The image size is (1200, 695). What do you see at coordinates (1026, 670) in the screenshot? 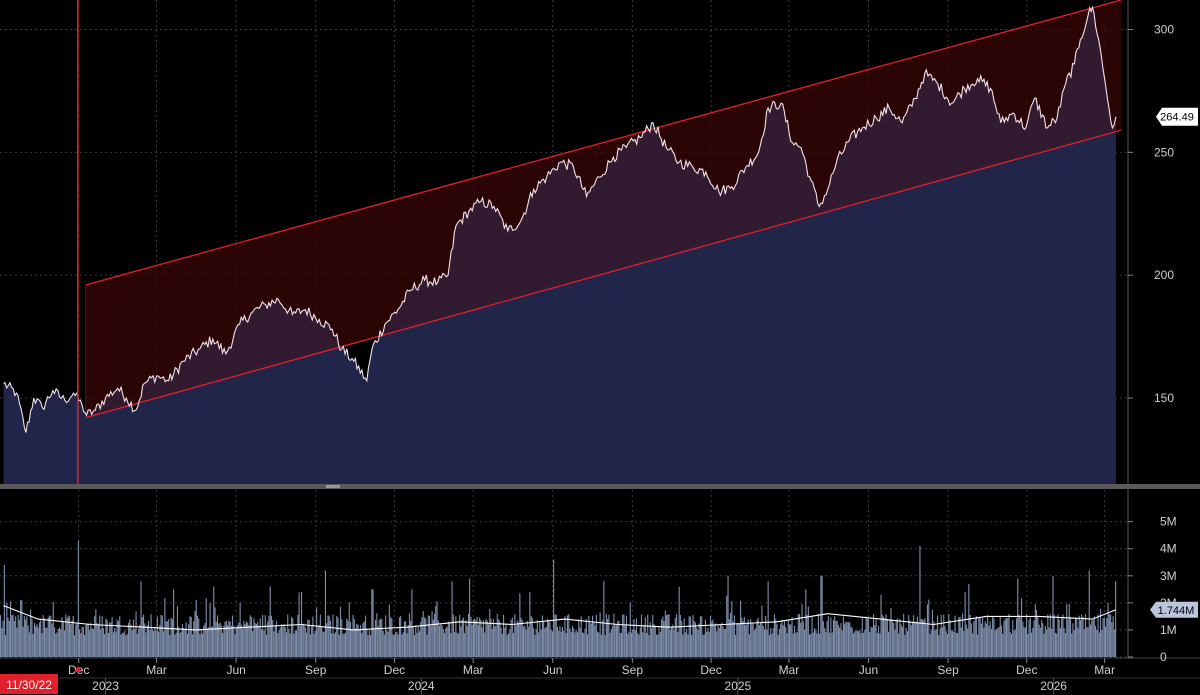
I see `month-tick-label: Dec` at bounding box center [1026, 670].